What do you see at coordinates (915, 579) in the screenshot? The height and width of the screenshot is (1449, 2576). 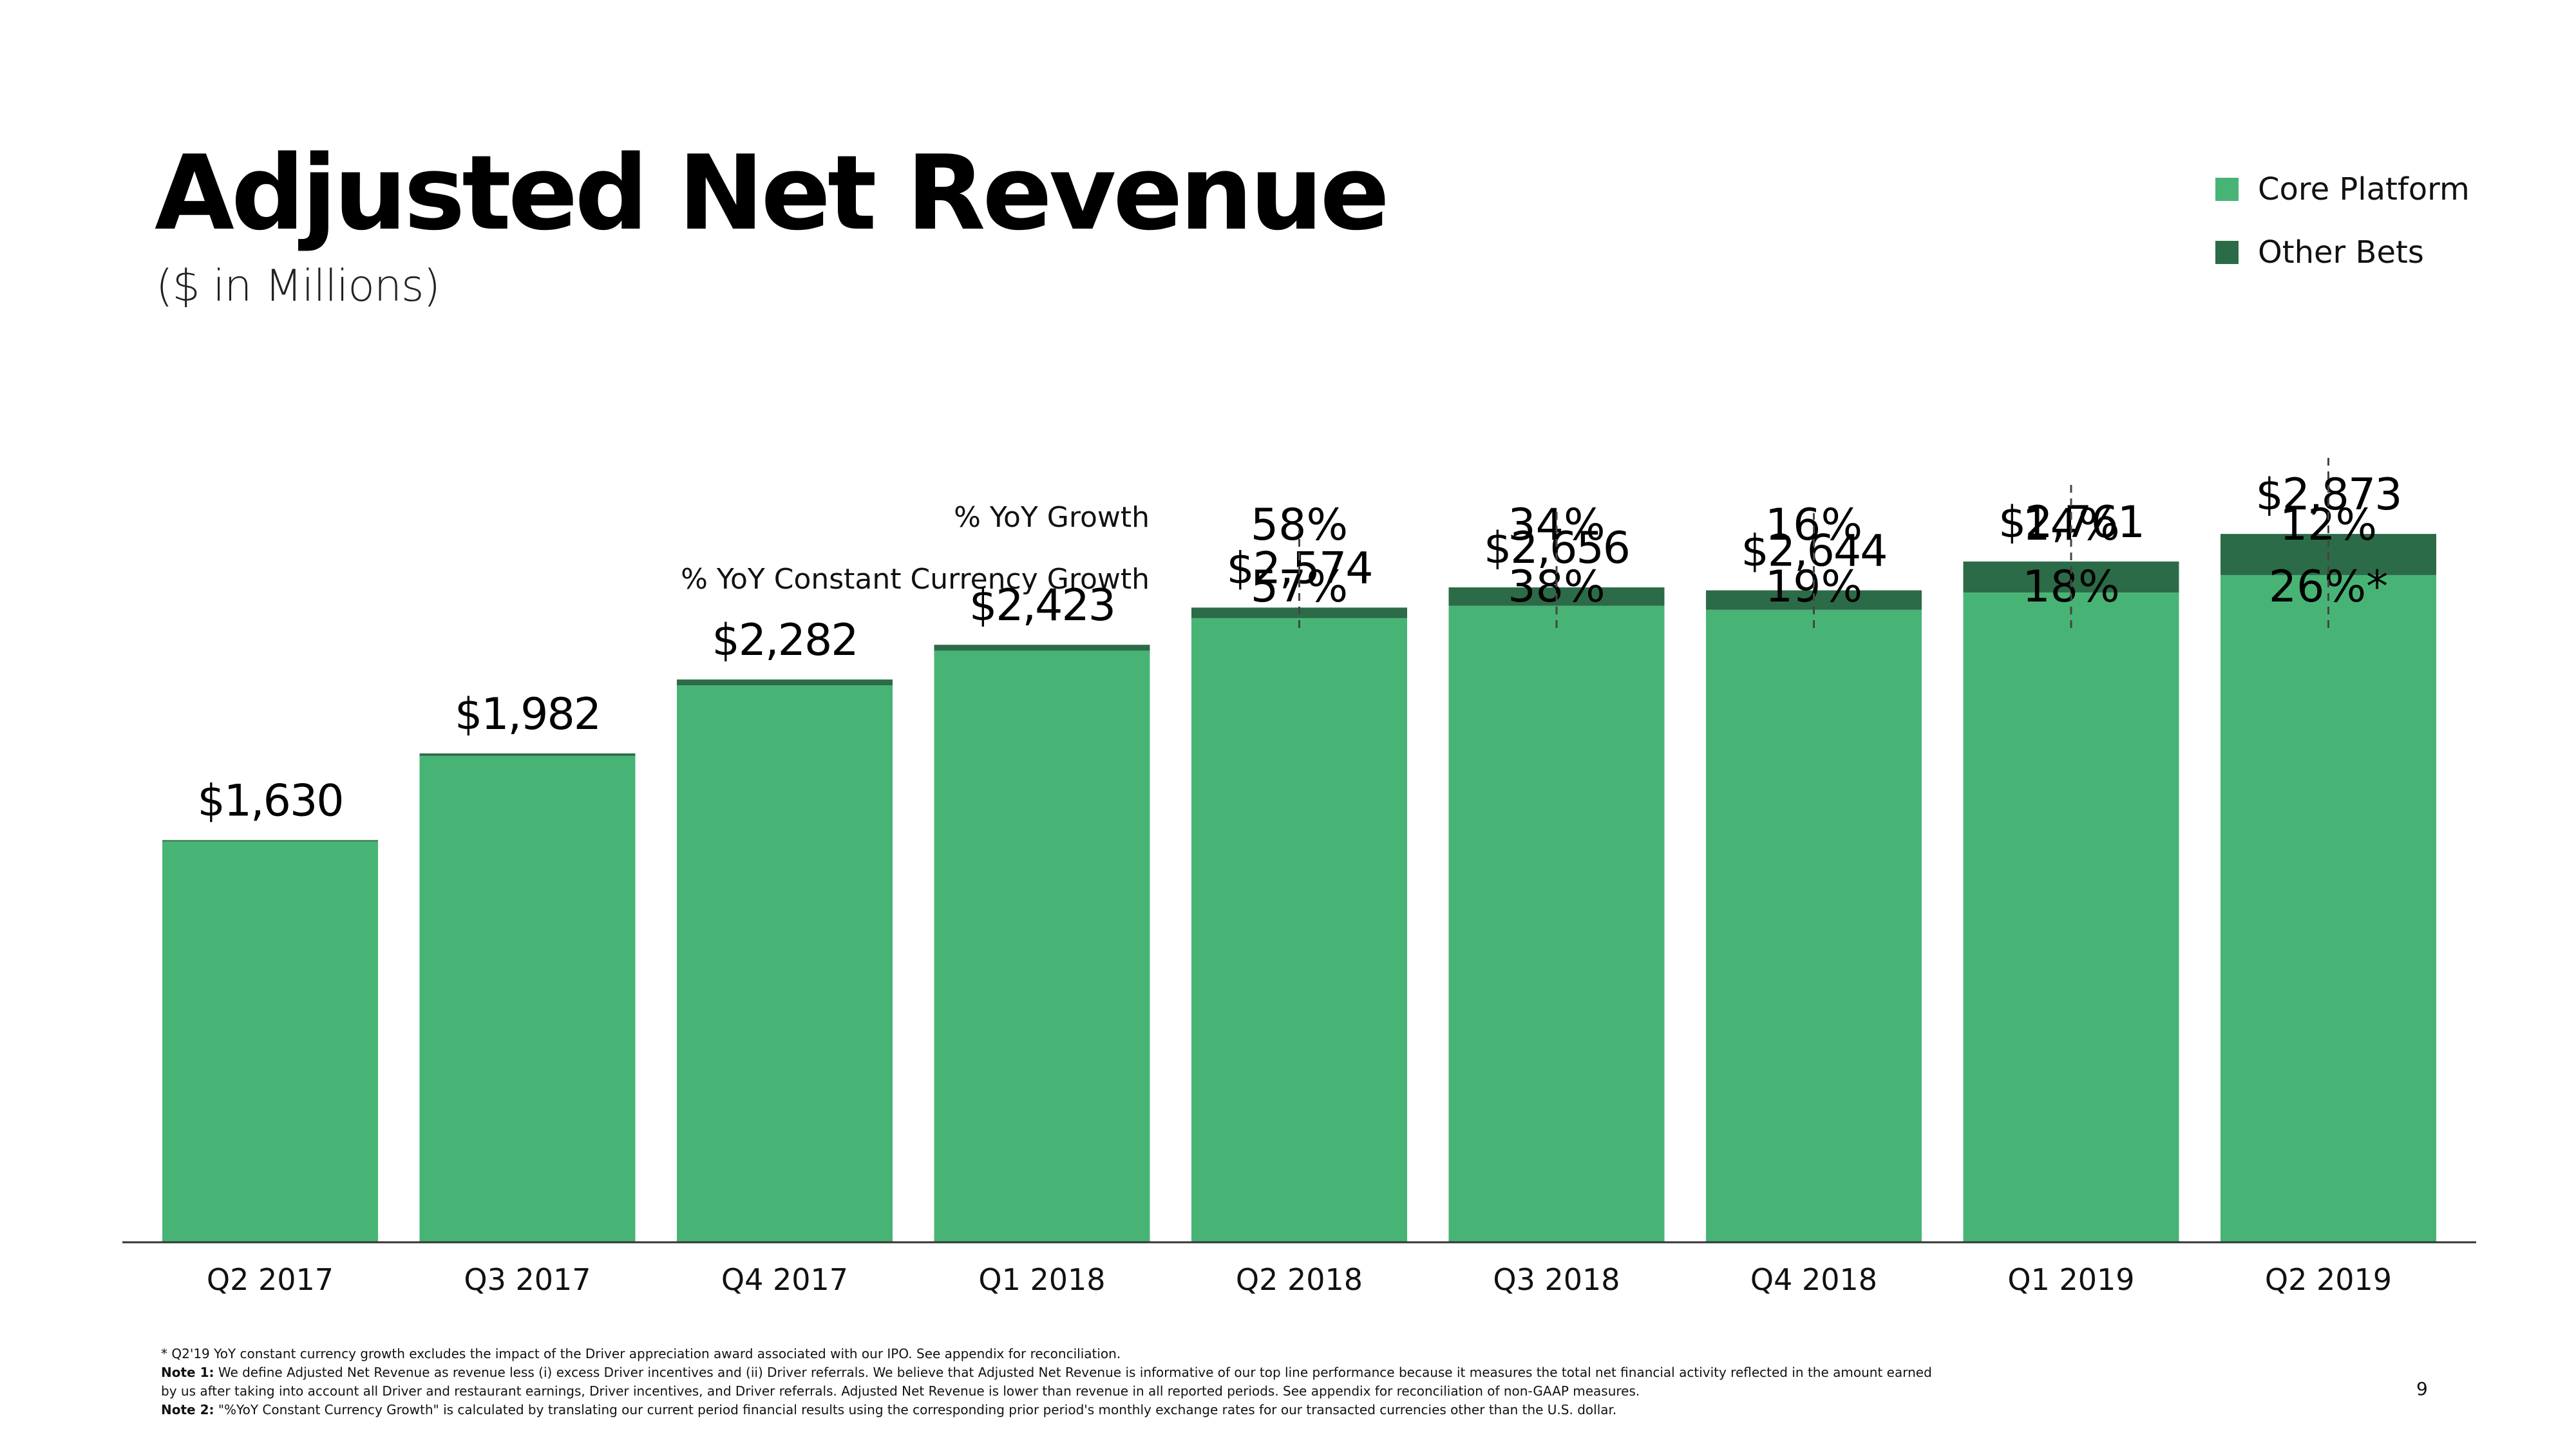 I see `yoy-cc-growth-row-label: % YoY Constant Currency Growth` at bounding box center [915, 579].